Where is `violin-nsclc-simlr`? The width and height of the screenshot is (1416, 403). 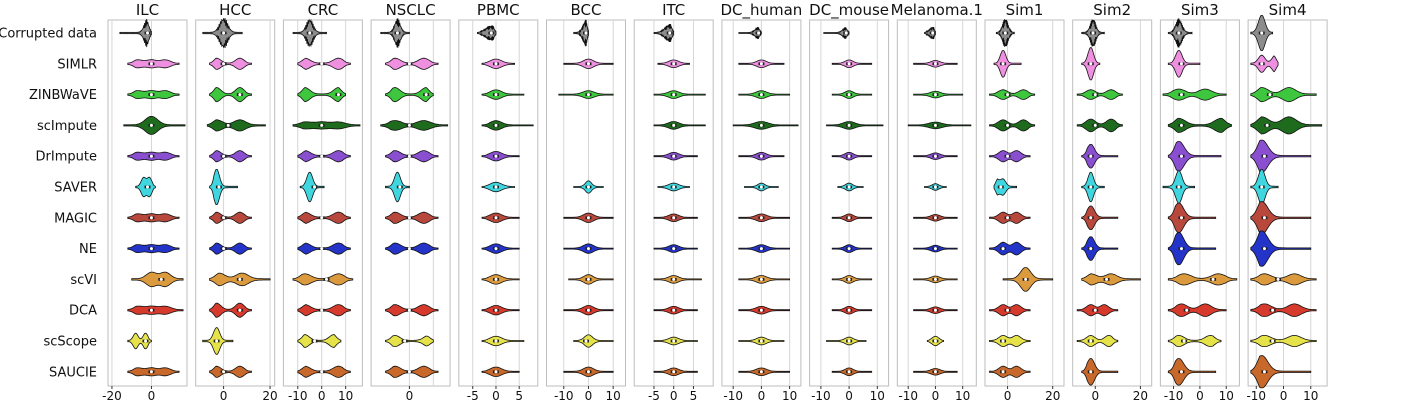 violin-nsclc-simlr is located at coordinates (412, 63).